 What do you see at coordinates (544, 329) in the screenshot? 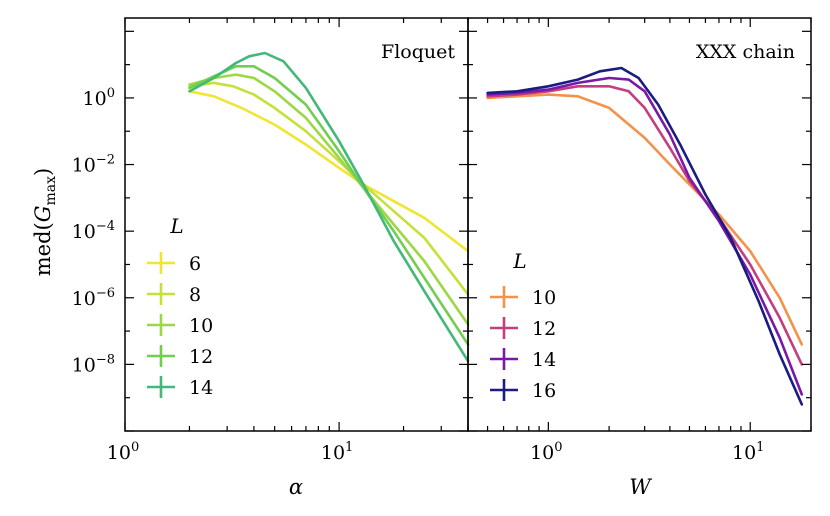
I see `right-legend-label: 12` at bounding box center [544, 329].